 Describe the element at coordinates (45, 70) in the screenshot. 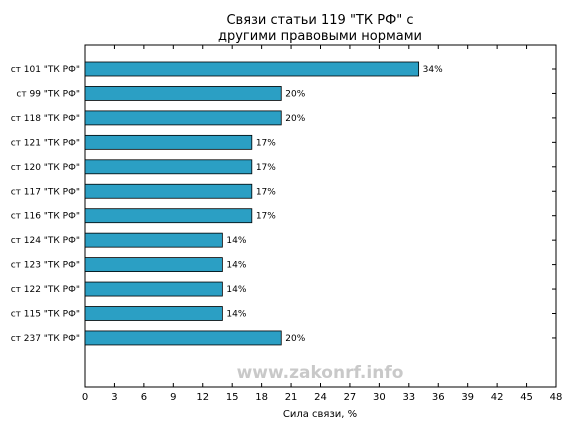

I see `category-label: ст 101 "ТК РФ"` at that location.